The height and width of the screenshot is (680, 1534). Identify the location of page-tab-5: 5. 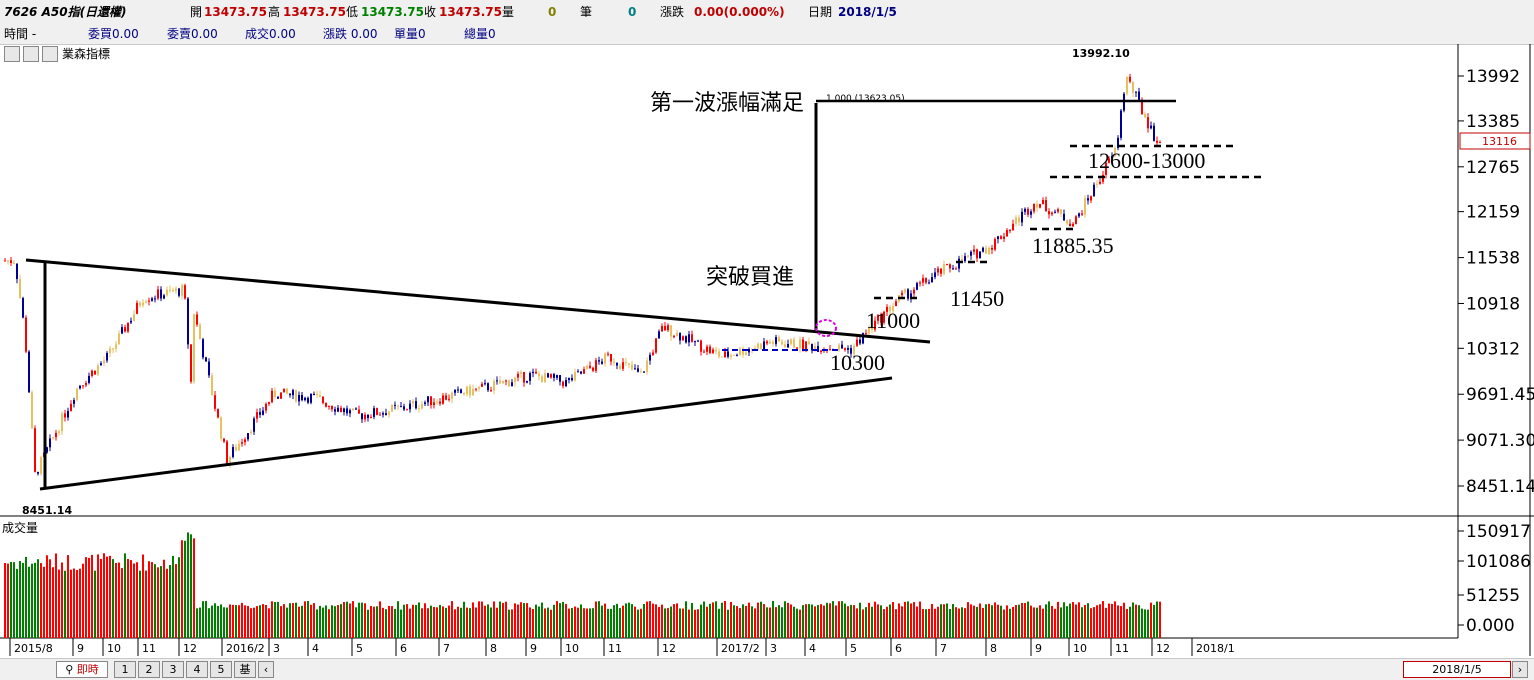
(221, 669).